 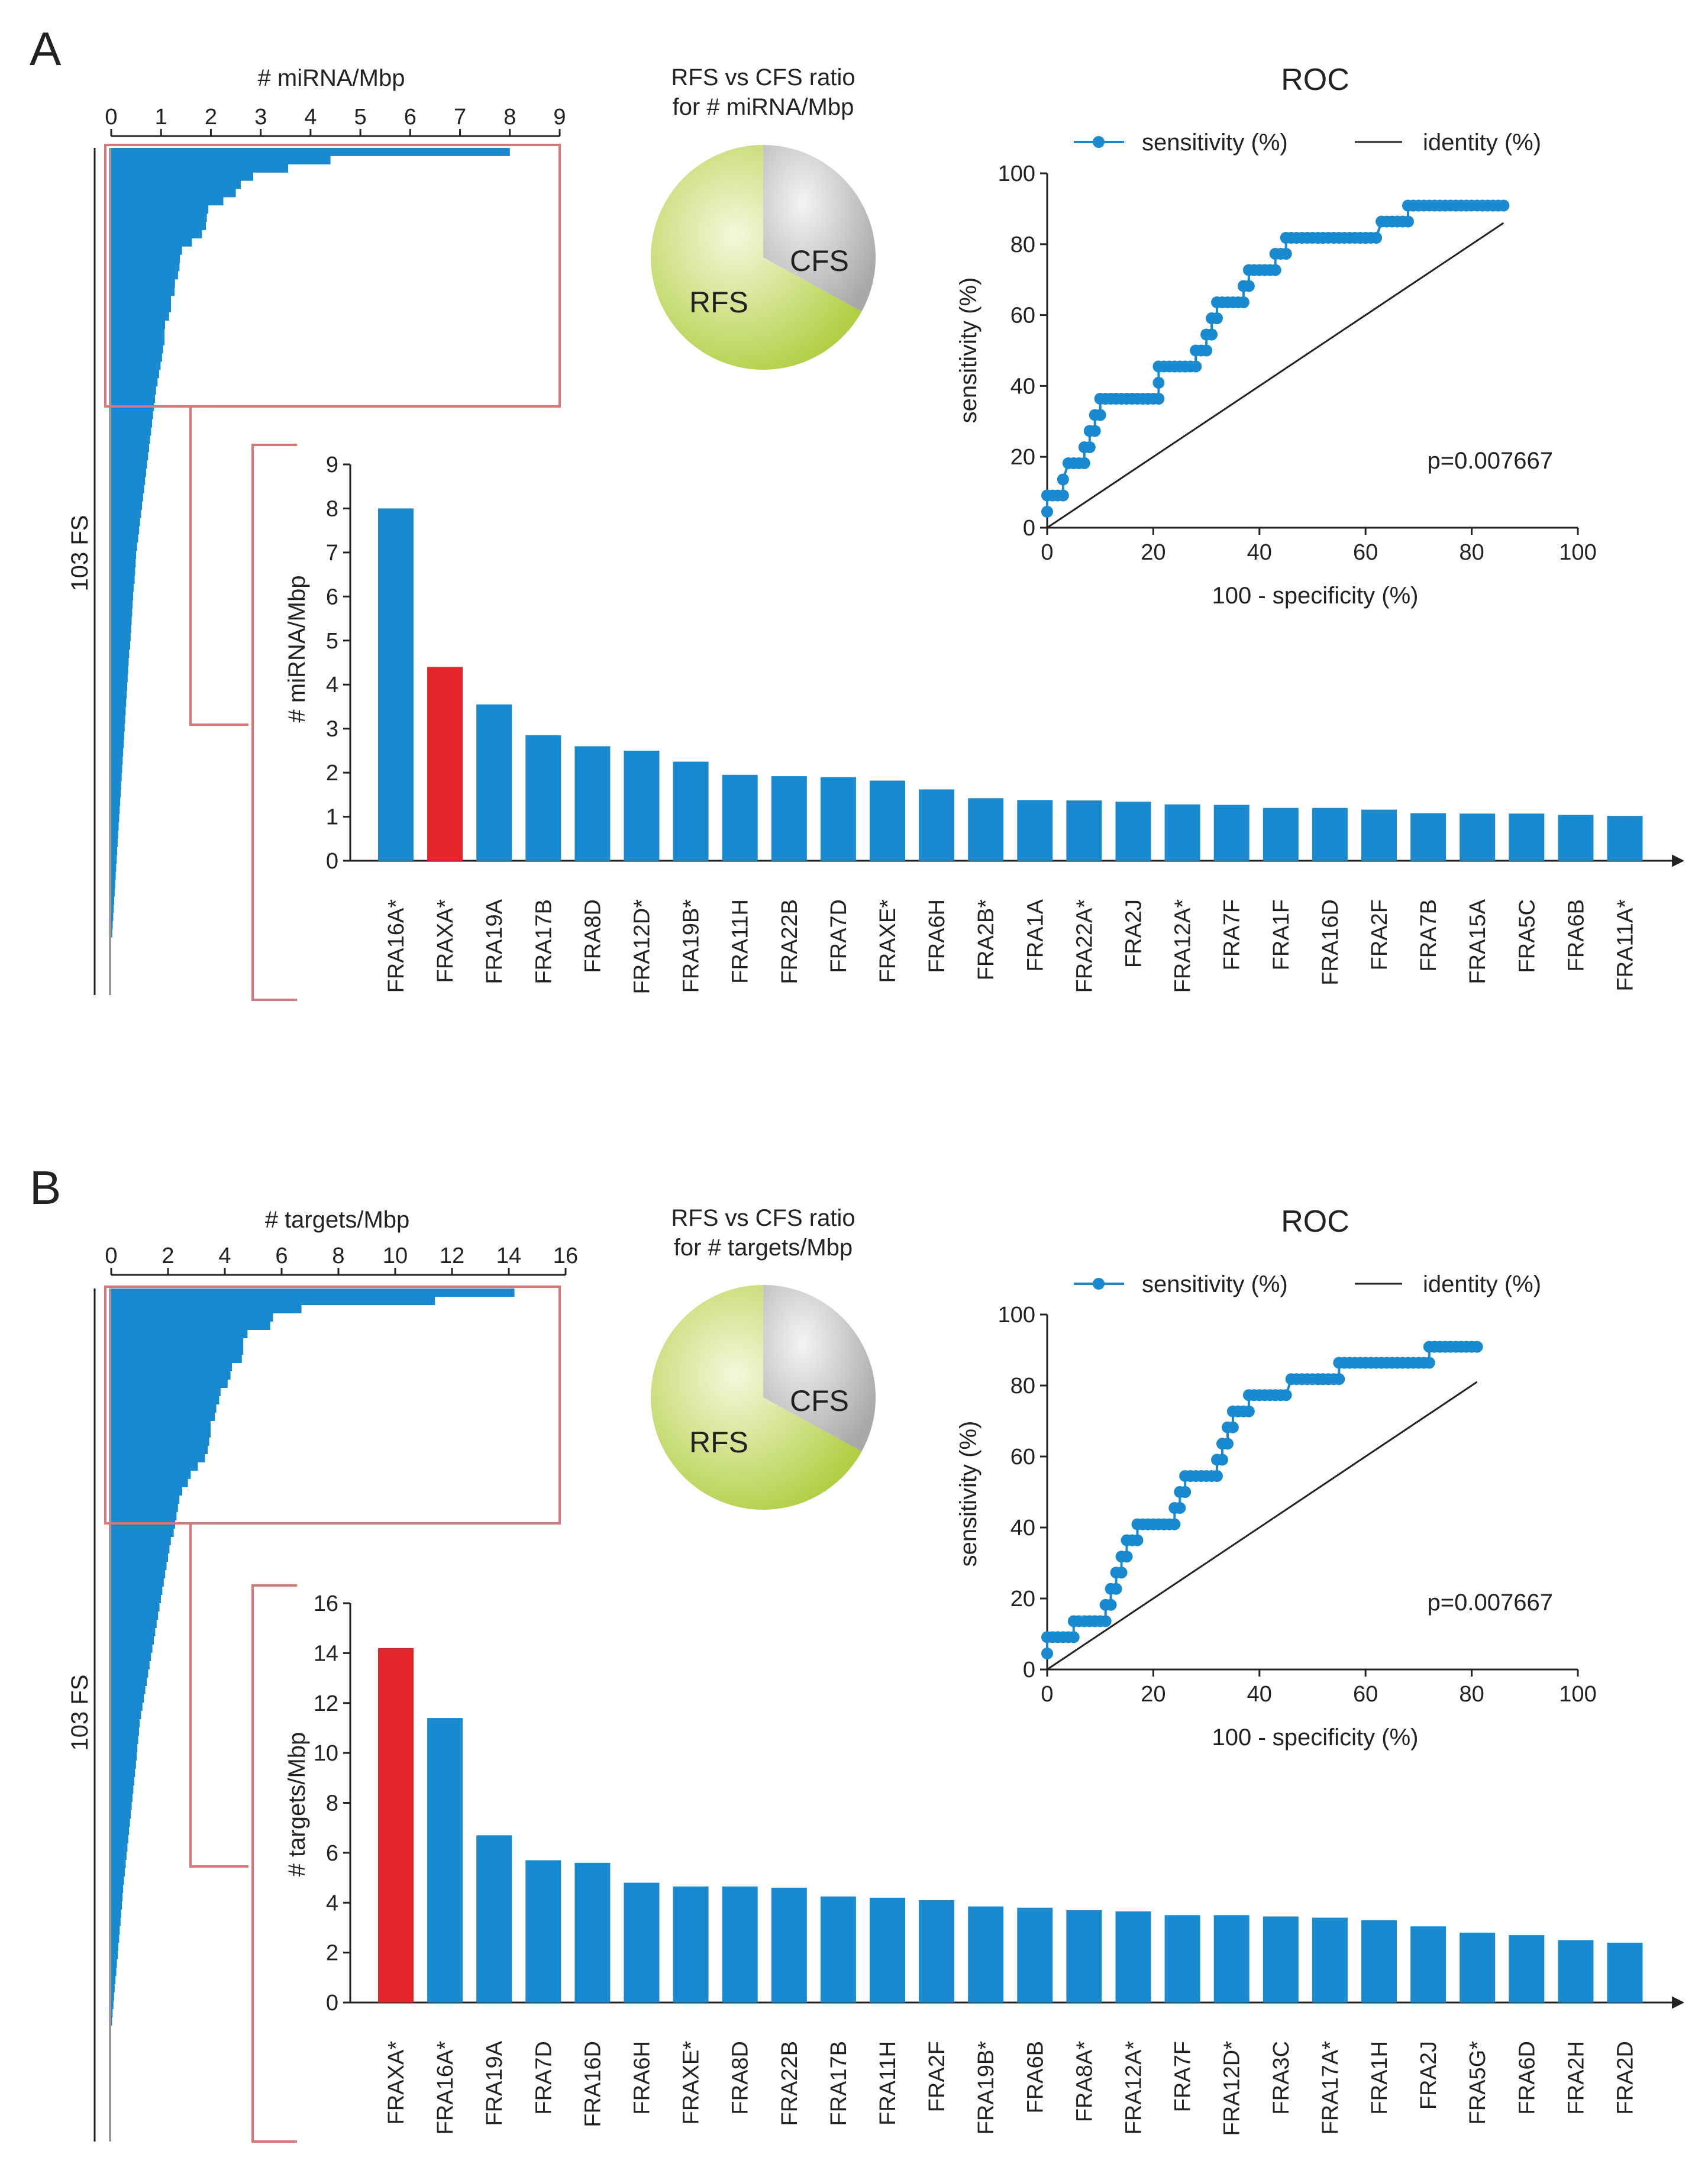 What do you see at coordinates (332, 1953) in the screenshot?
I see `bars-b-ytick-2: 2` at bounding box center [332, 1953].